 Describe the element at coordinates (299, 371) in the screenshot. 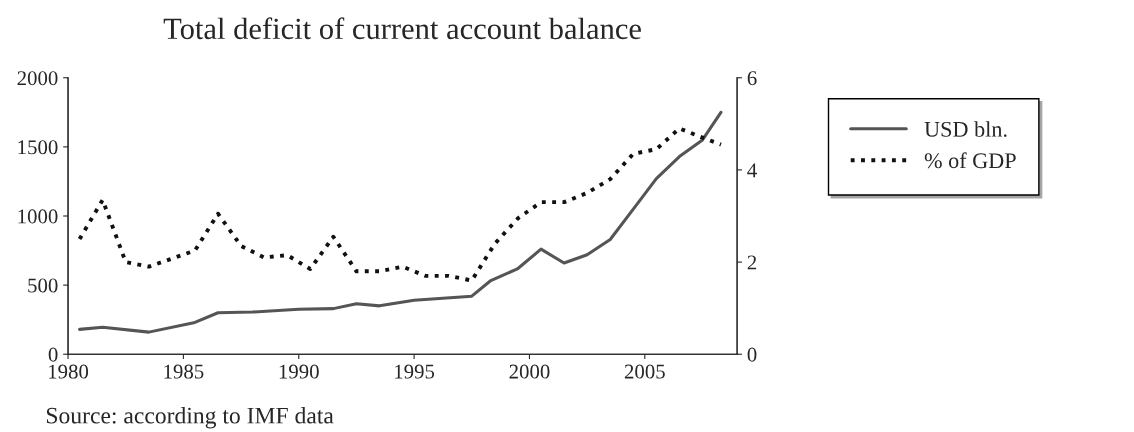

I see `x-tick-label: 1990` at that location.